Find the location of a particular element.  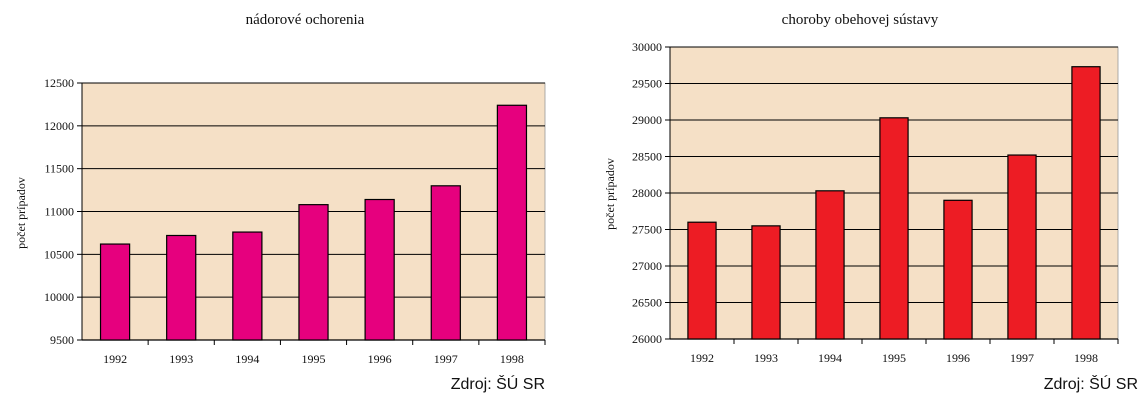

y-tick-label: 11000 is located at coordinates (59, 212).